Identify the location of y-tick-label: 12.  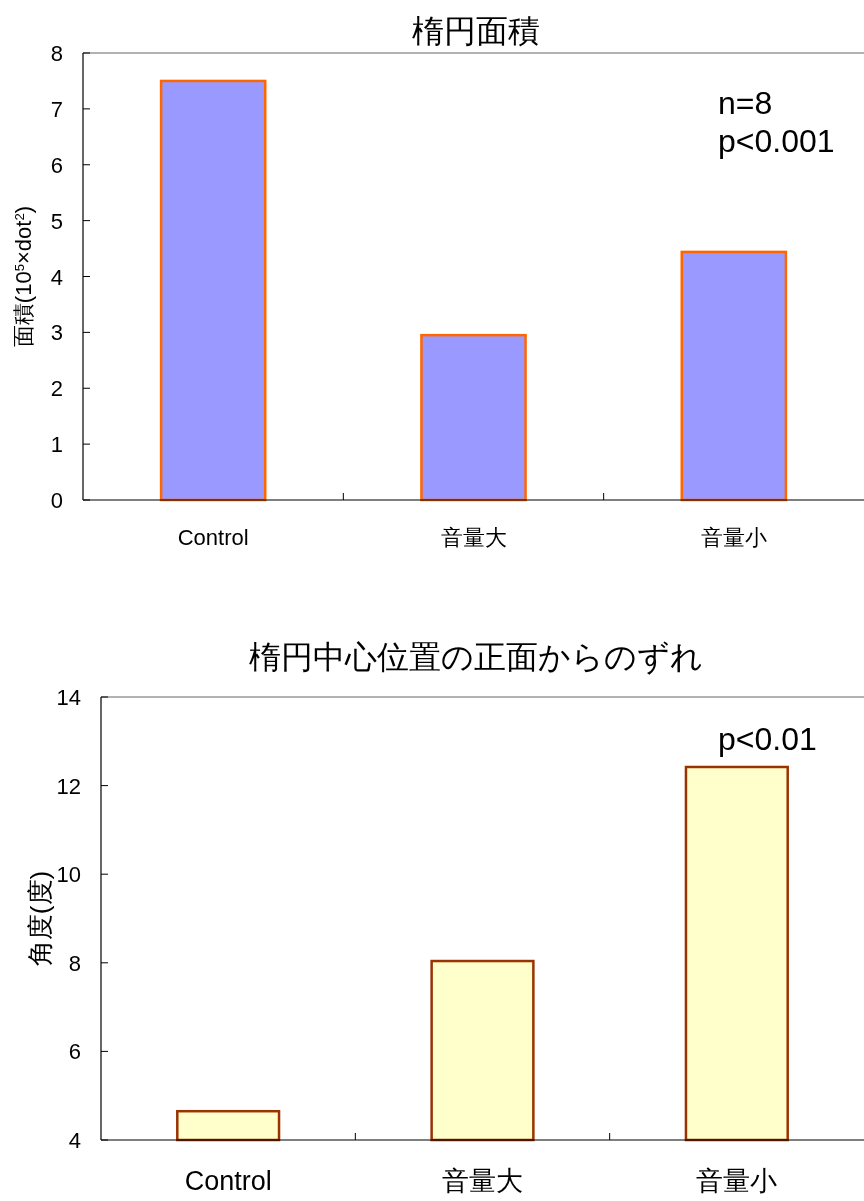
(68, 786).